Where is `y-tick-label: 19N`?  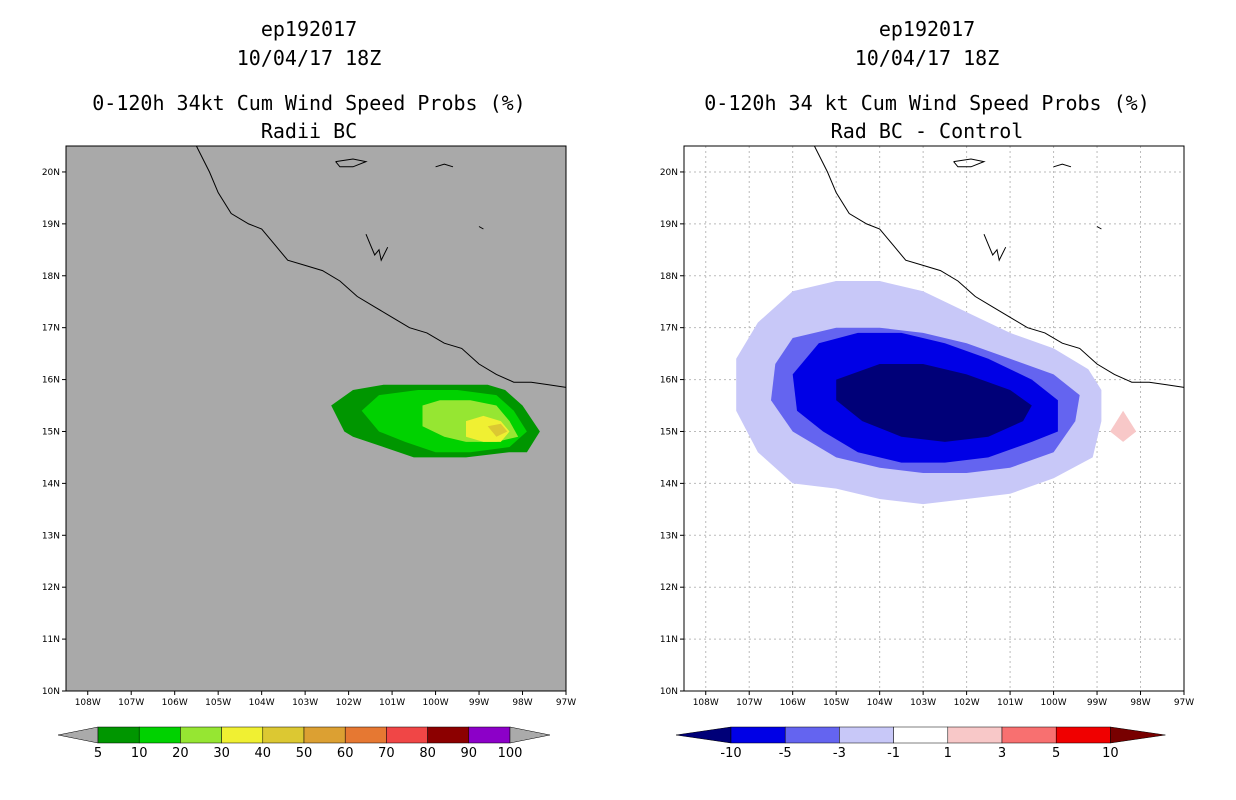 y-tick-label: 19N is located at coordinates (51, 225).